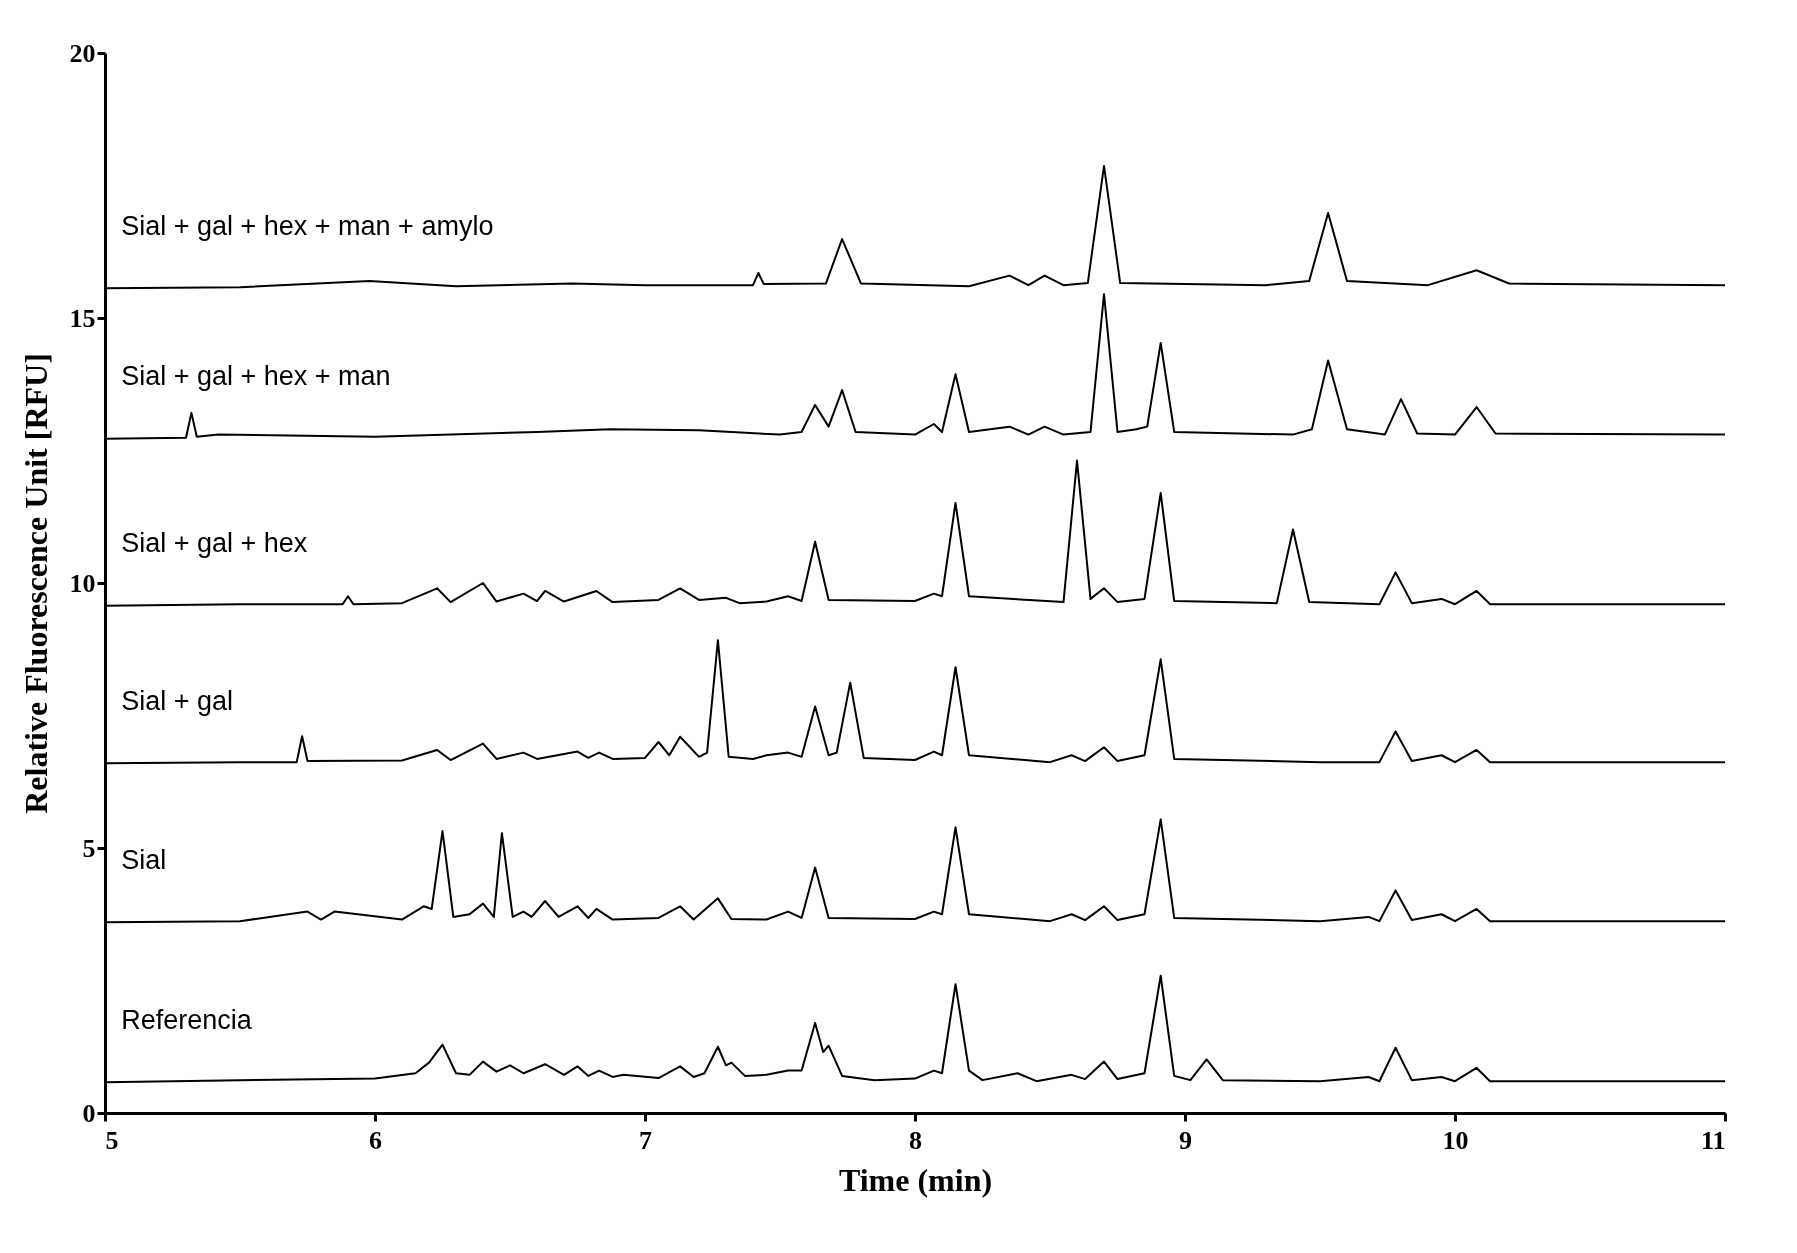  I want to click on x-tick-label: 9, so click(1185, 1140).